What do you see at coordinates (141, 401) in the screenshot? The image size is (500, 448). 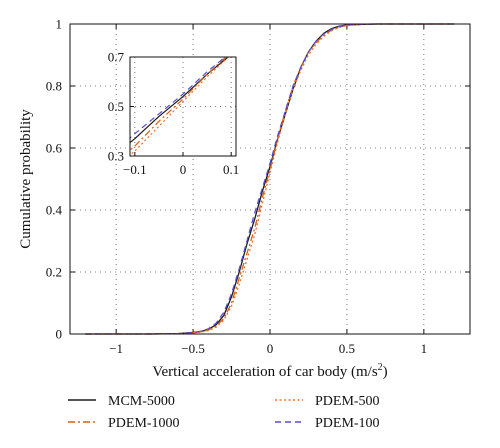 I see `legend-label: MCM-5000` at bounding box center [141, 401].